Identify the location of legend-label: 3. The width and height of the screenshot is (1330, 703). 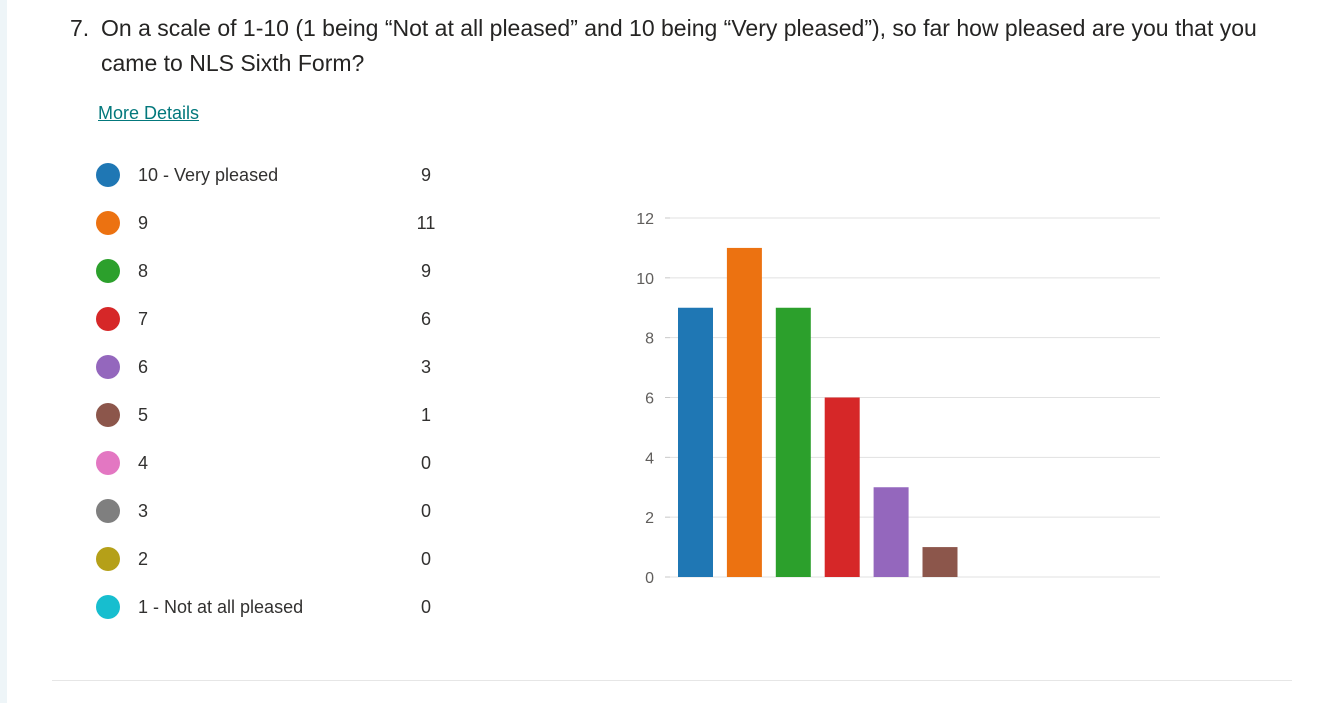
(143, 511).